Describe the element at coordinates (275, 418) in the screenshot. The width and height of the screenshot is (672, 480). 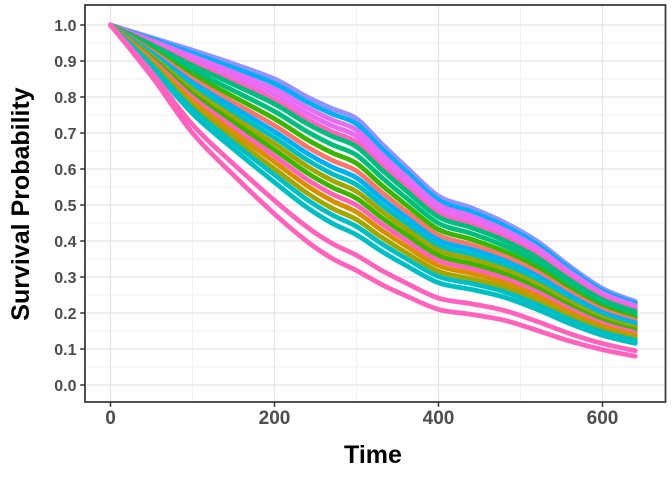
I see `x-tick-label: 200` at that location.